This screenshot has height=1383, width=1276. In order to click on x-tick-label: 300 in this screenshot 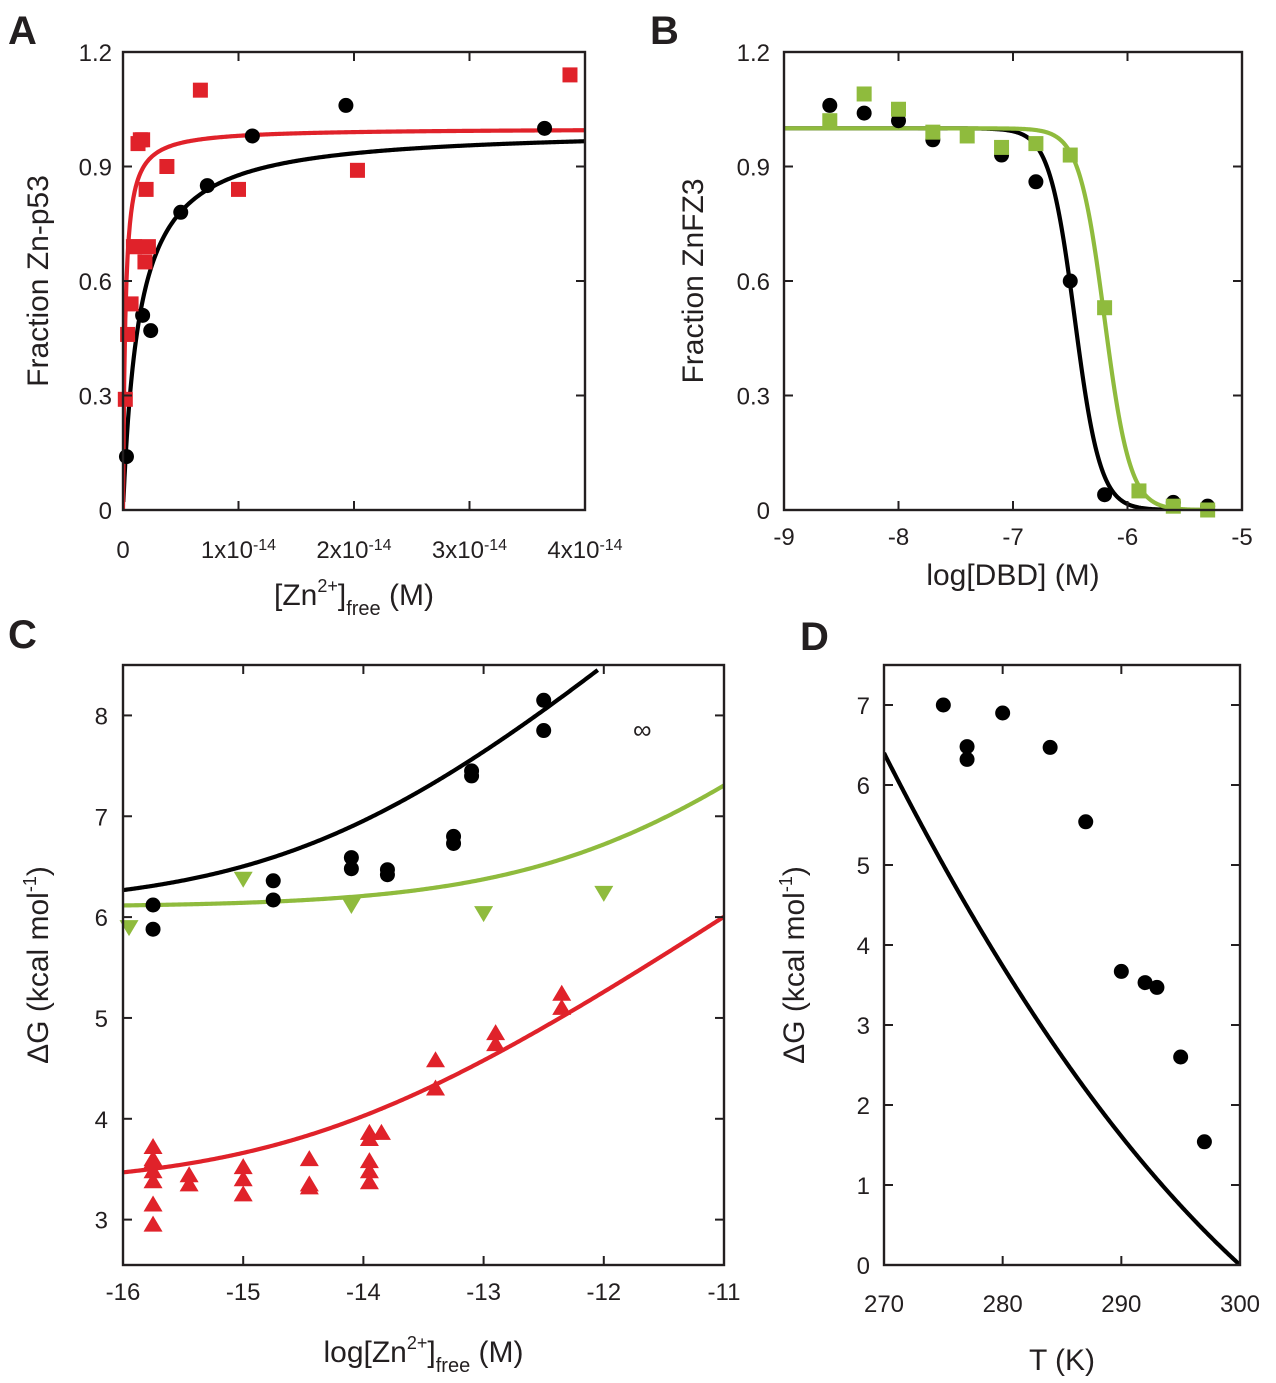, I will do `click(1240, 1304)`.